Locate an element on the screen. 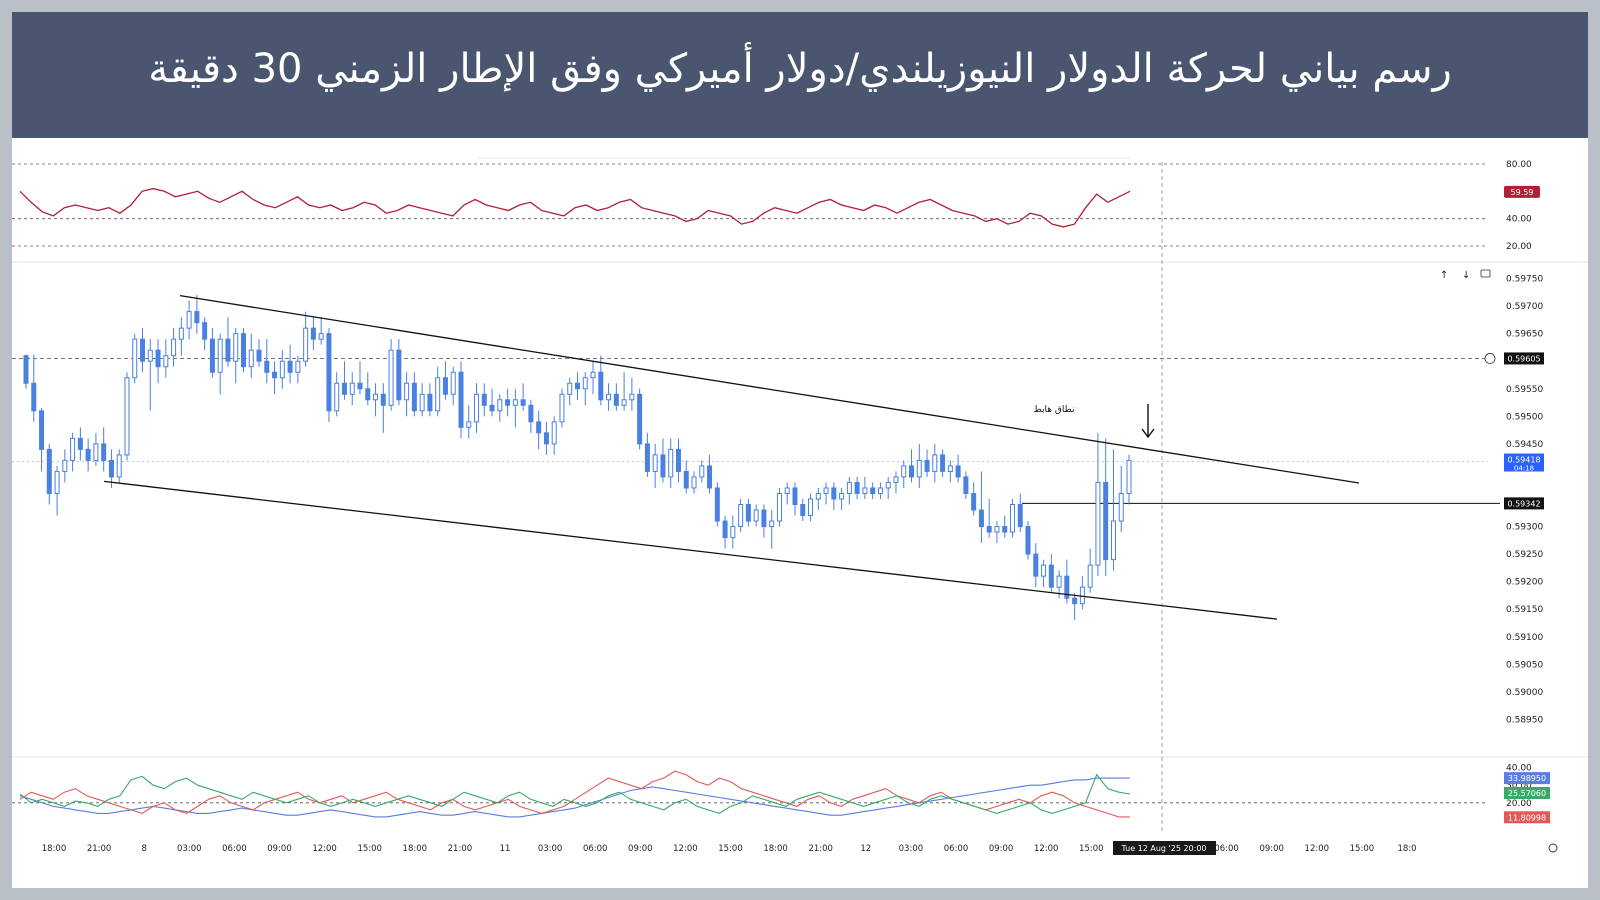 Image resolution: width=1600 pixels, height=900 pixels. adx-value-badge is located at coordinates (1527, 778).